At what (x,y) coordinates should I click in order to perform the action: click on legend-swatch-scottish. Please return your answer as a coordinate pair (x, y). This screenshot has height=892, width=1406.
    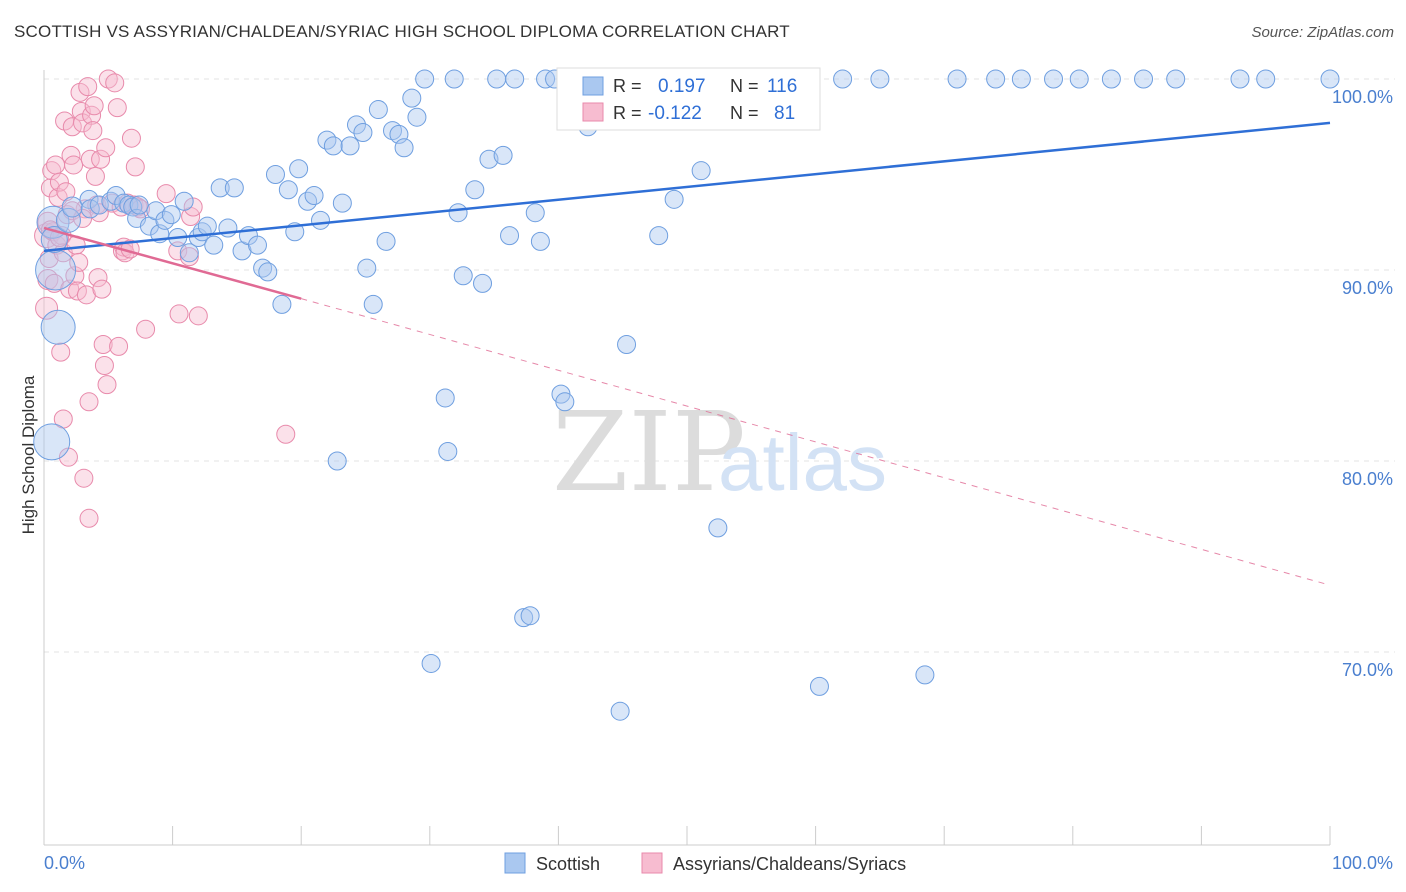
    Looking at the image, I should click on (593, 86).